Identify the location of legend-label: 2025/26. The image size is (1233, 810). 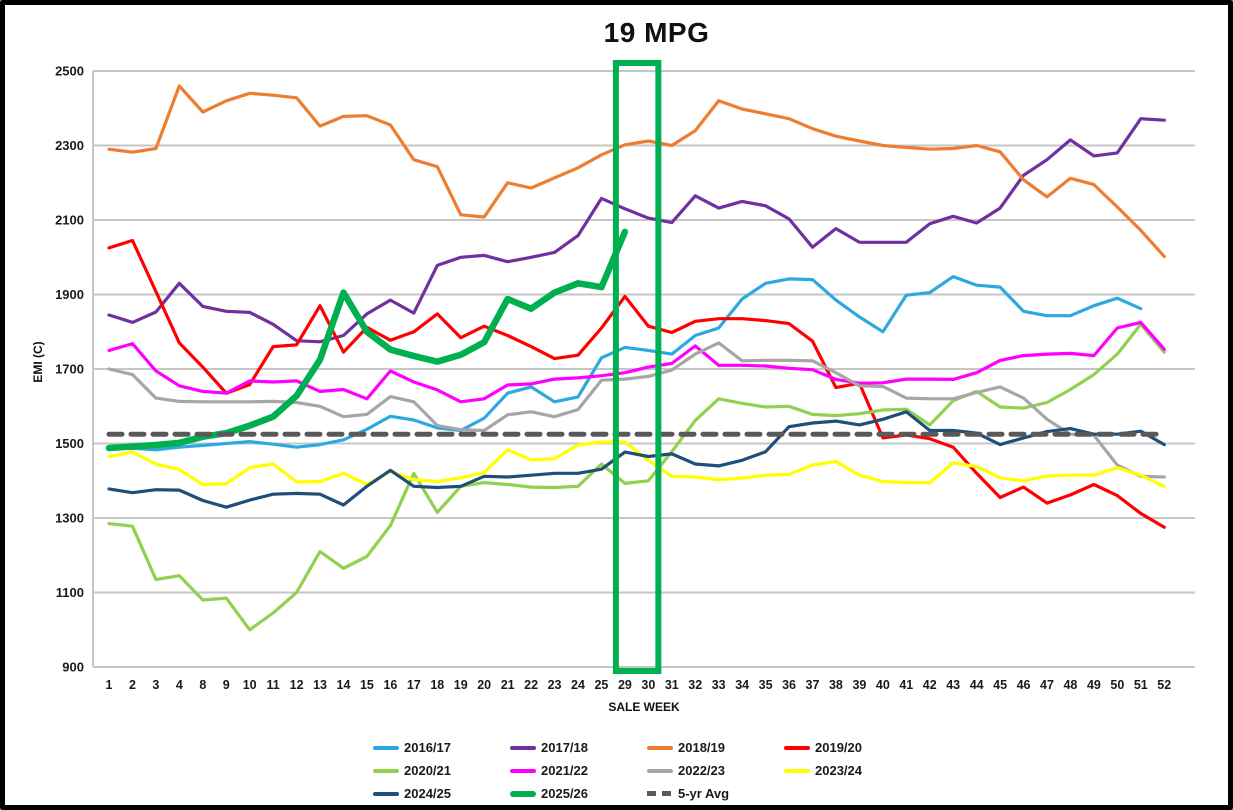
(564, 793).